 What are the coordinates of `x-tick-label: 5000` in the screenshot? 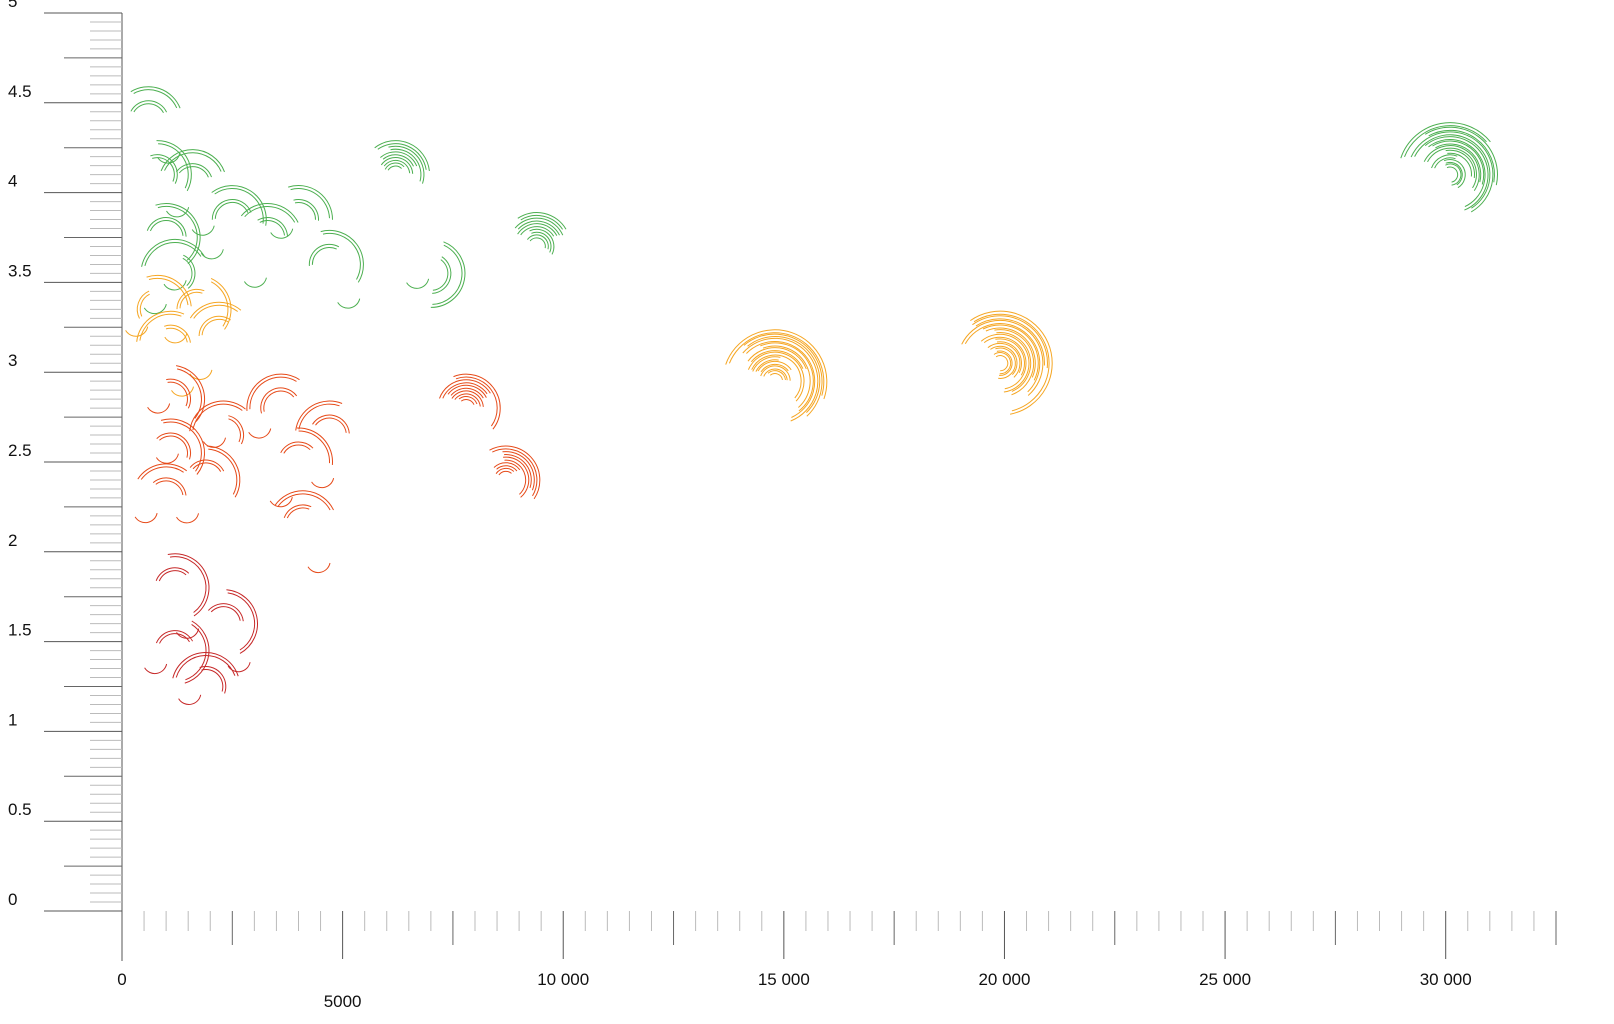 It's located at (343, 1001).